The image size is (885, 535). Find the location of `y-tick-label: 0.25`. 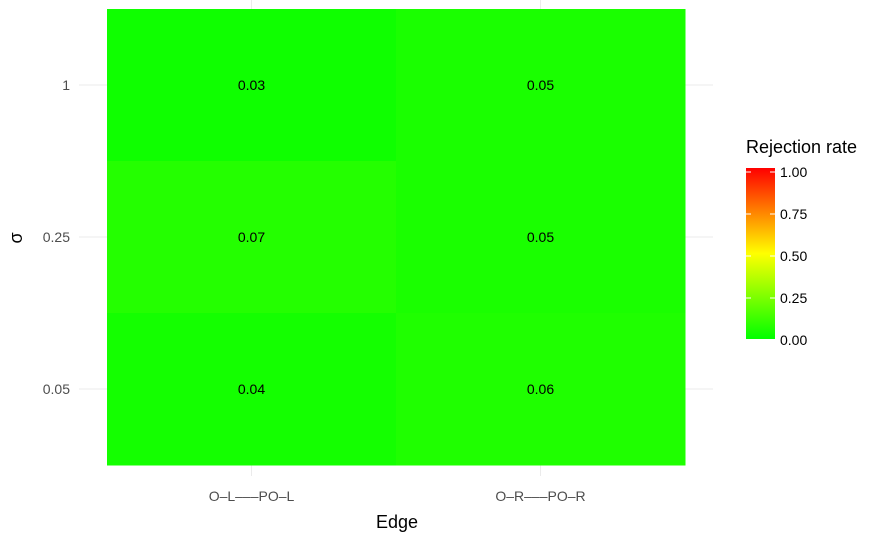

y-tick-label: 0.25 is located at coordinates (56, 237).